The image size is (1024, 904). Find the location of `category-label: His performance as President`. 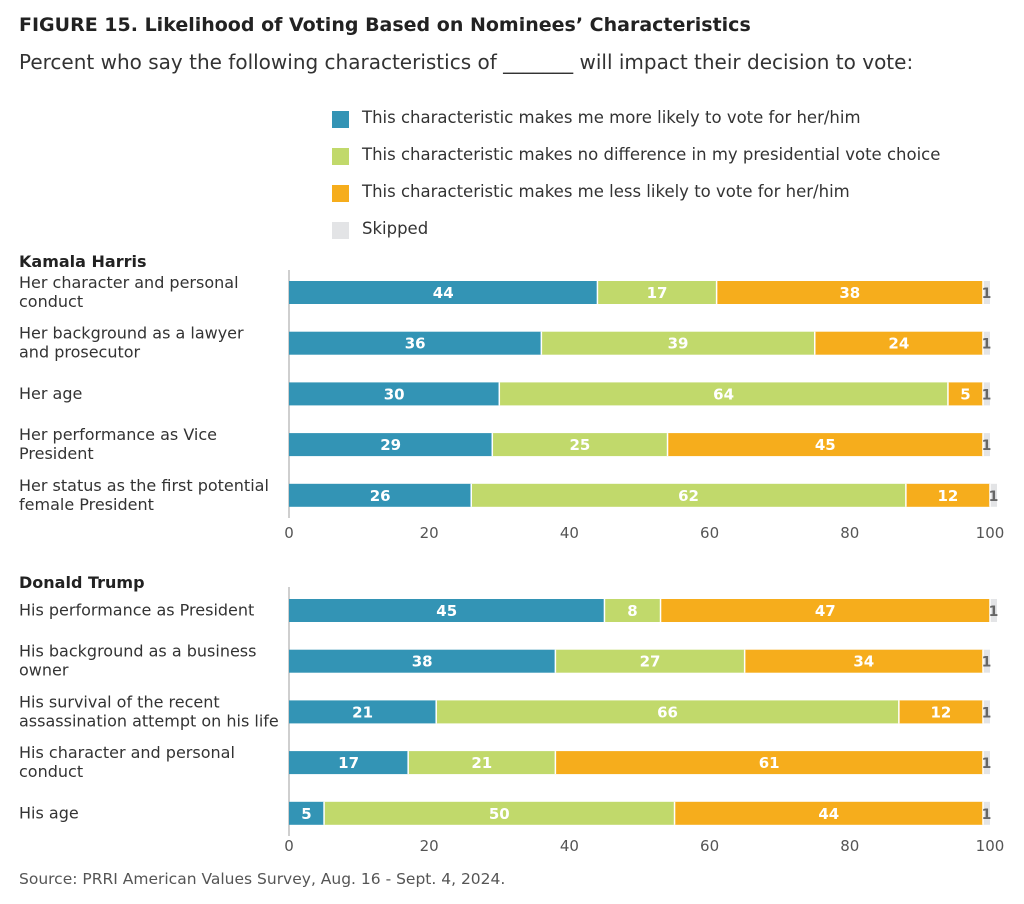

category-label: His performance as President is located at coordinates (136, 610).